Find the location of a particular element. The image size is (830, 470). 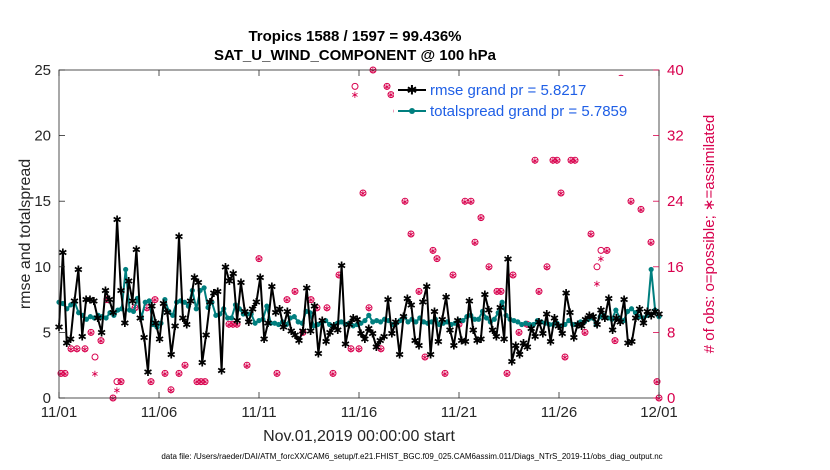

legend-totalspread-label: totalspread grand pr = 5.7859 is located at coordinates (528, 111).